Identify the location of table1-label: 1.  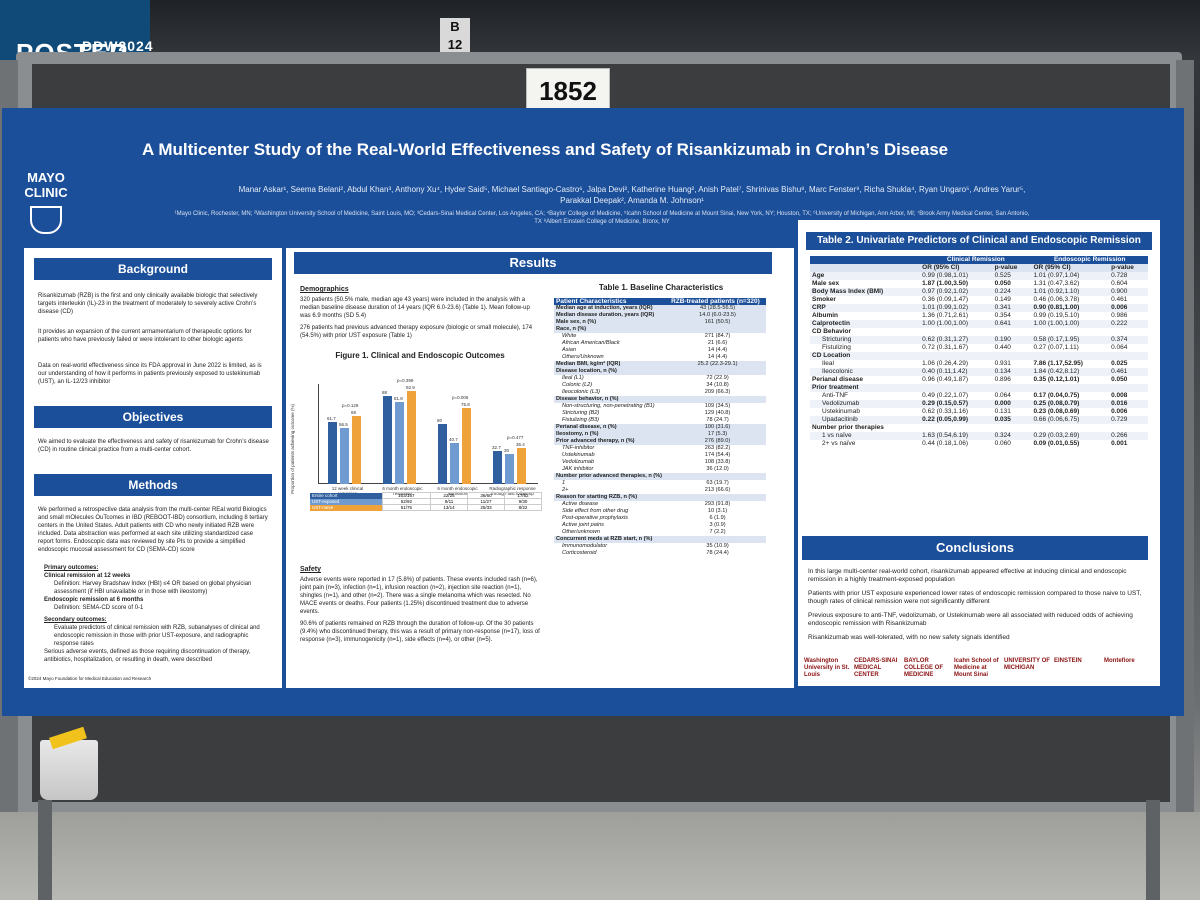
(564, 483).